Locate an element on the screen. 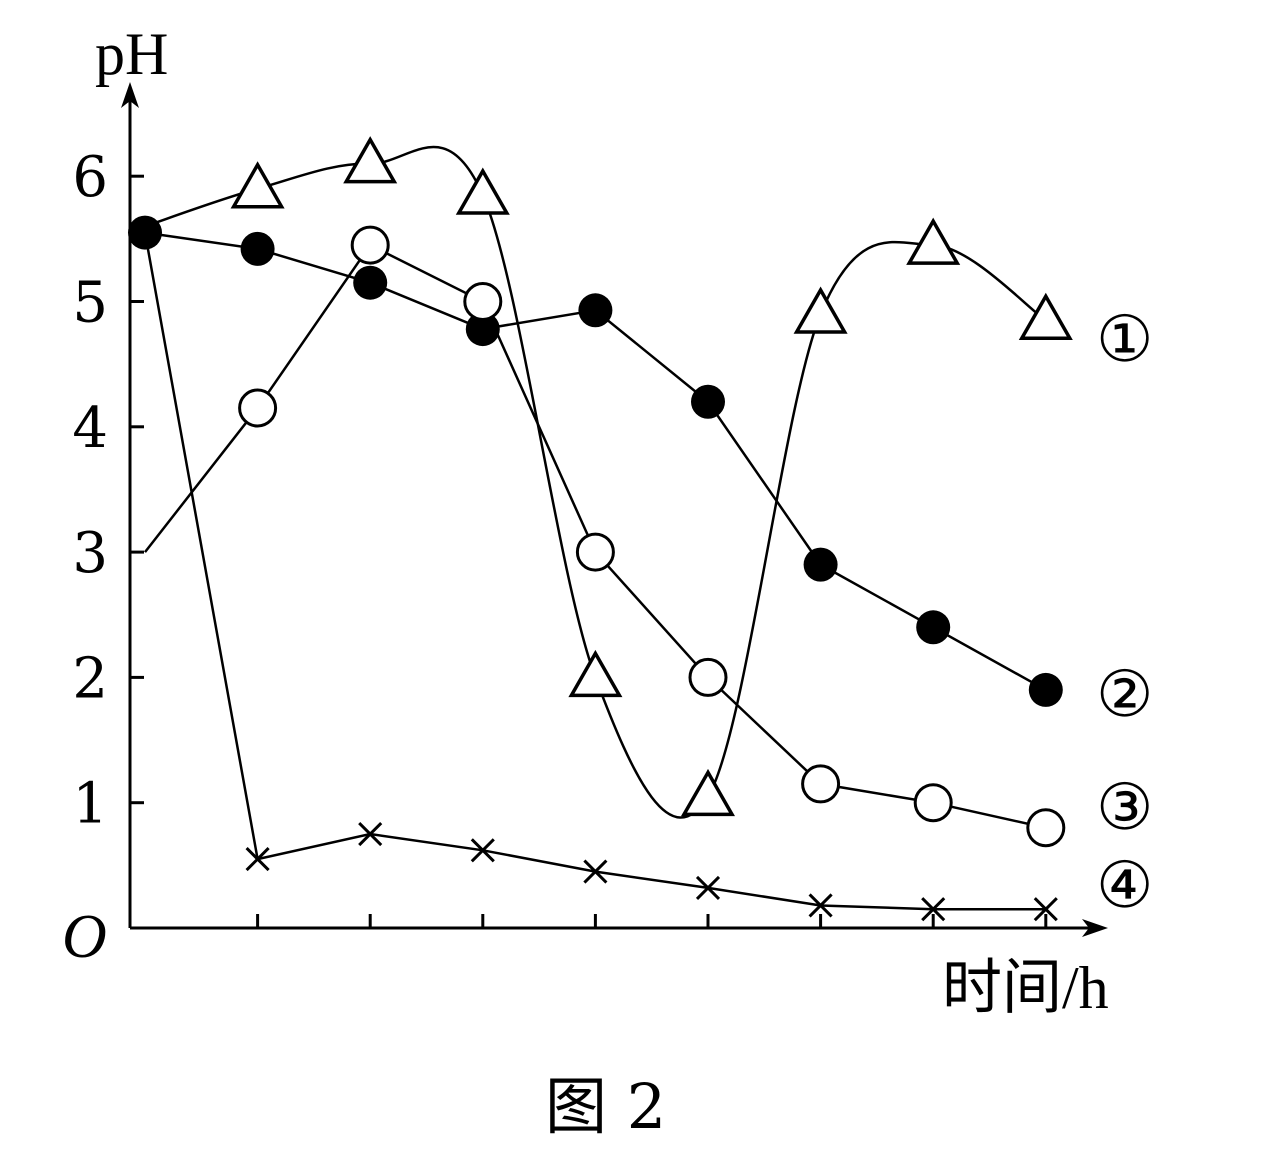 This screenshot has width=1281, height=1151. x-axis-arrow is located at coordinates (1095, 928).